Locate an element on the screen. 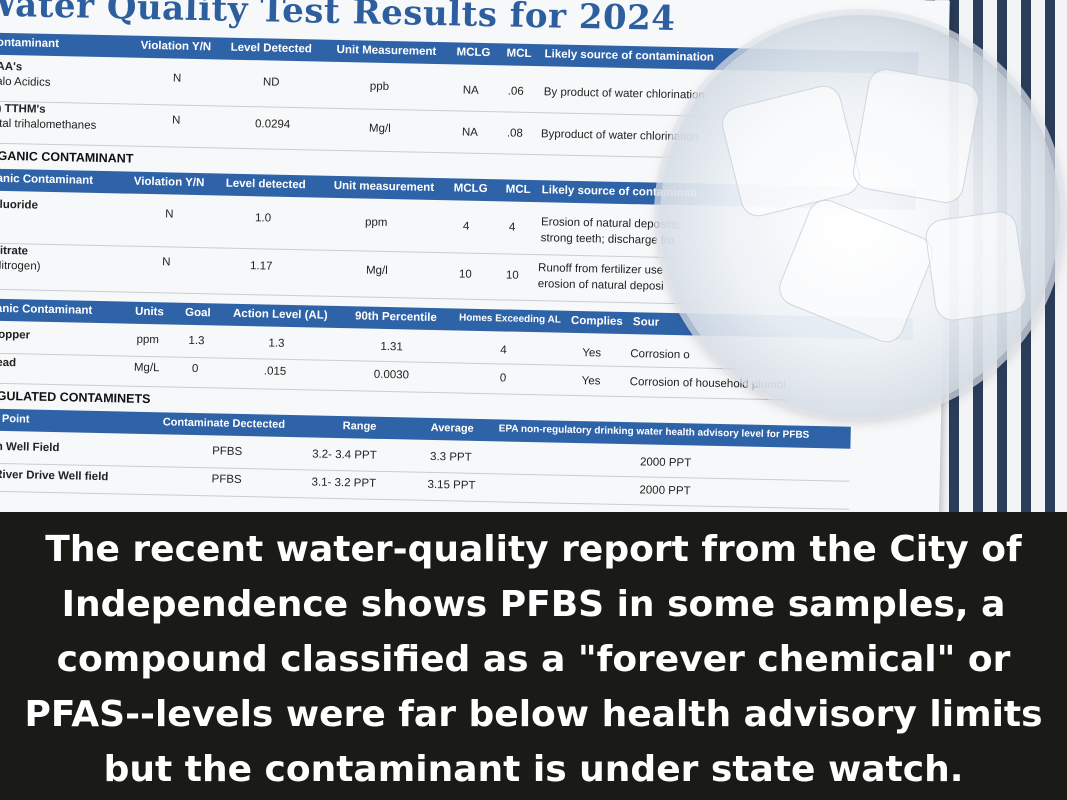 This screenshot has width=1067, height=800. t2-r1-name1: (1) Fluoride is located at coordinates (19, 205).